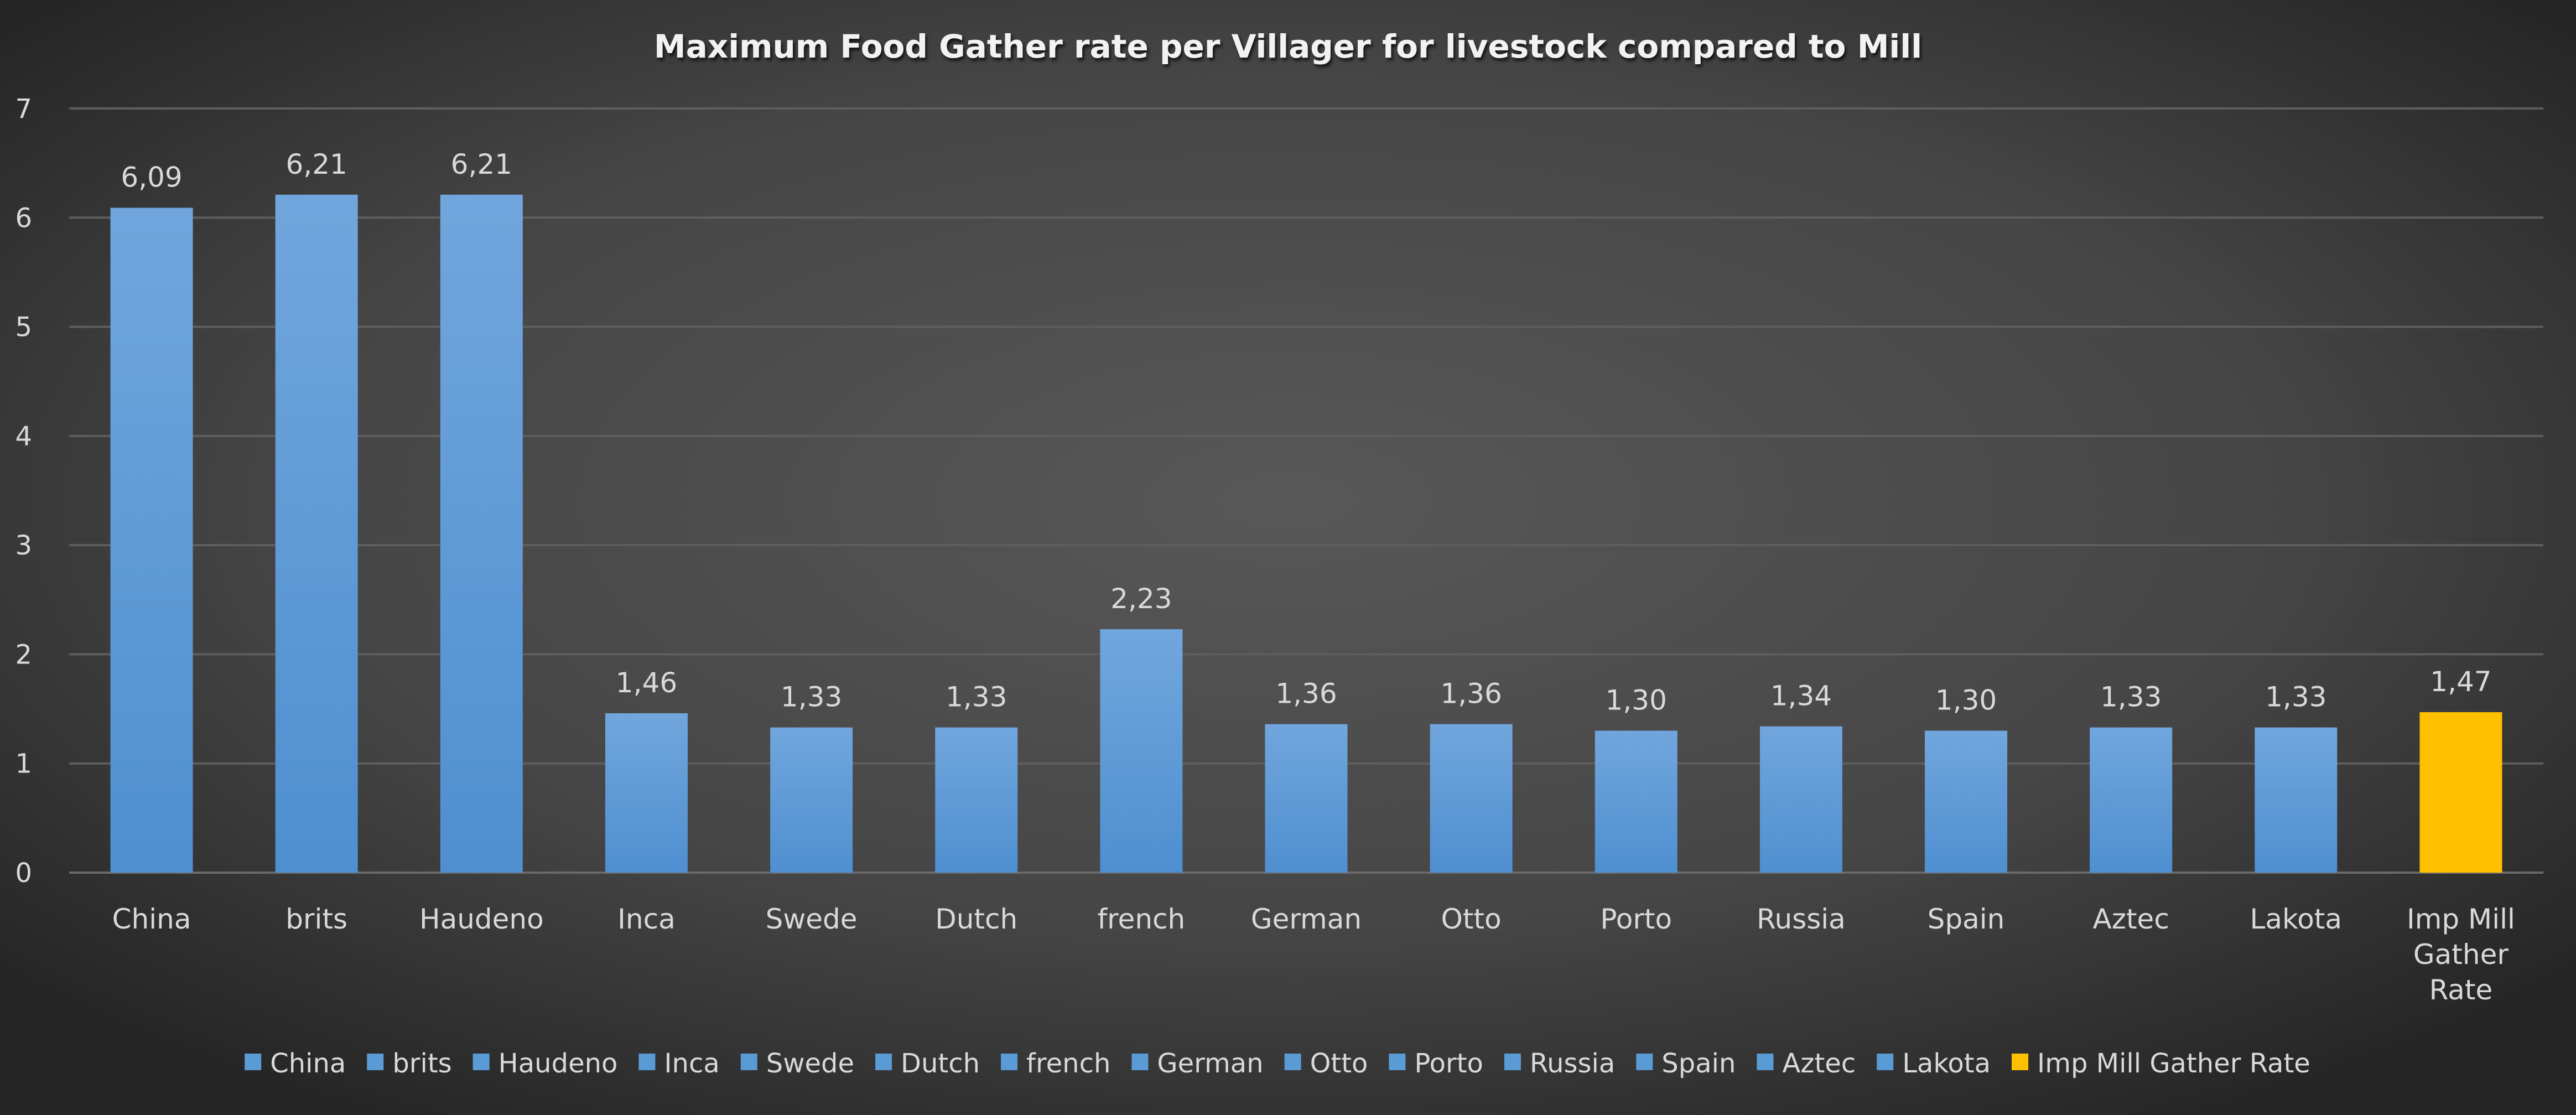 The image size is (2576, 1115). I want to click on legend-item: Dutch, so click(927, 1063).